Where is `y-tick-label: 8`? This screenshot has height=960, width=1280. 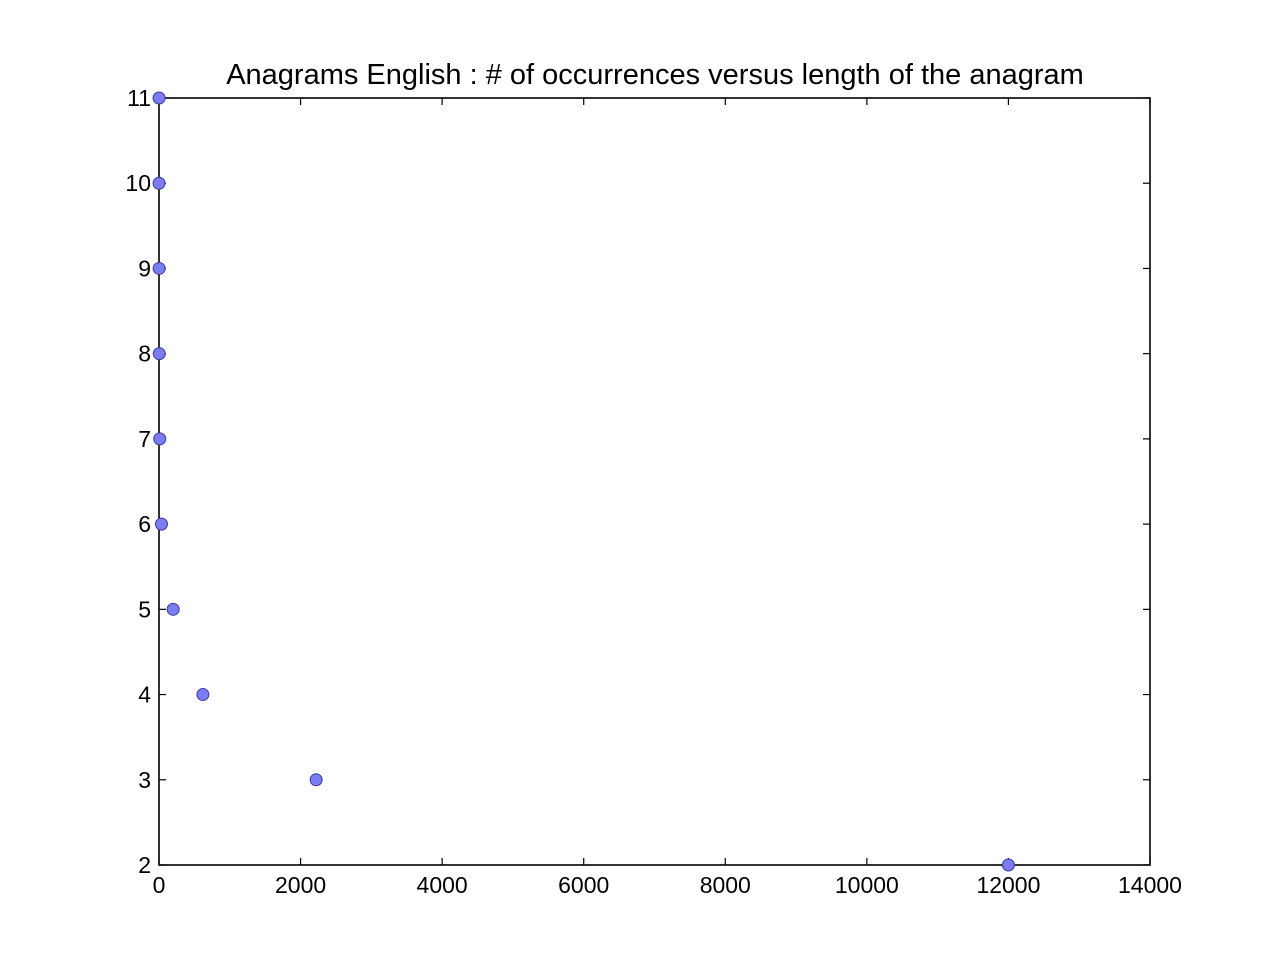
y-tick-label: 8 is located at coordinates (144, 354).